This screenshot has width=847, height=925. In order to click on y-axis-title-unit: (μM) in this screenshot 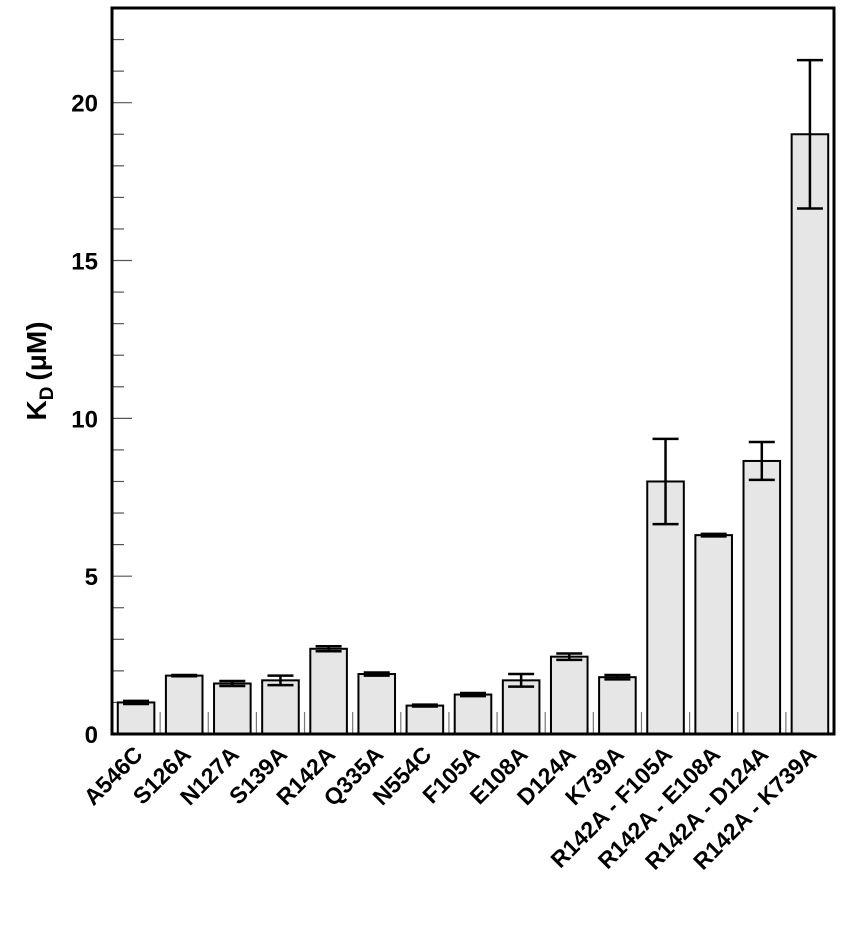, I will do `click(36, 350)`.